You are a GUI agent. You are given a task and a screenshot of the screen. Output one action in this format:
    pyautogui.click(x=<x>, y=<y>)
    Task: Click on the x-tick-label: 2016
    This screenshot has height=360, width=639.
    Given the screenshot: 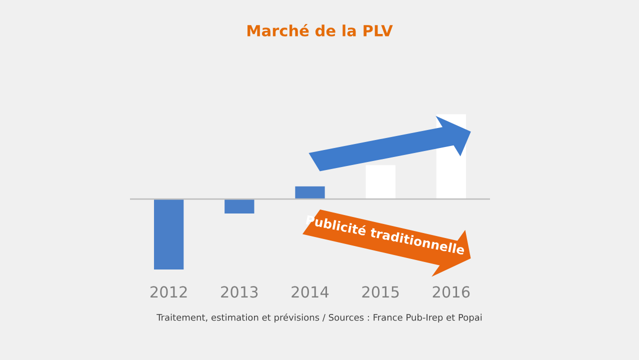 What is the action you would take?
    pyautogui.click(x=451, y=292)
    